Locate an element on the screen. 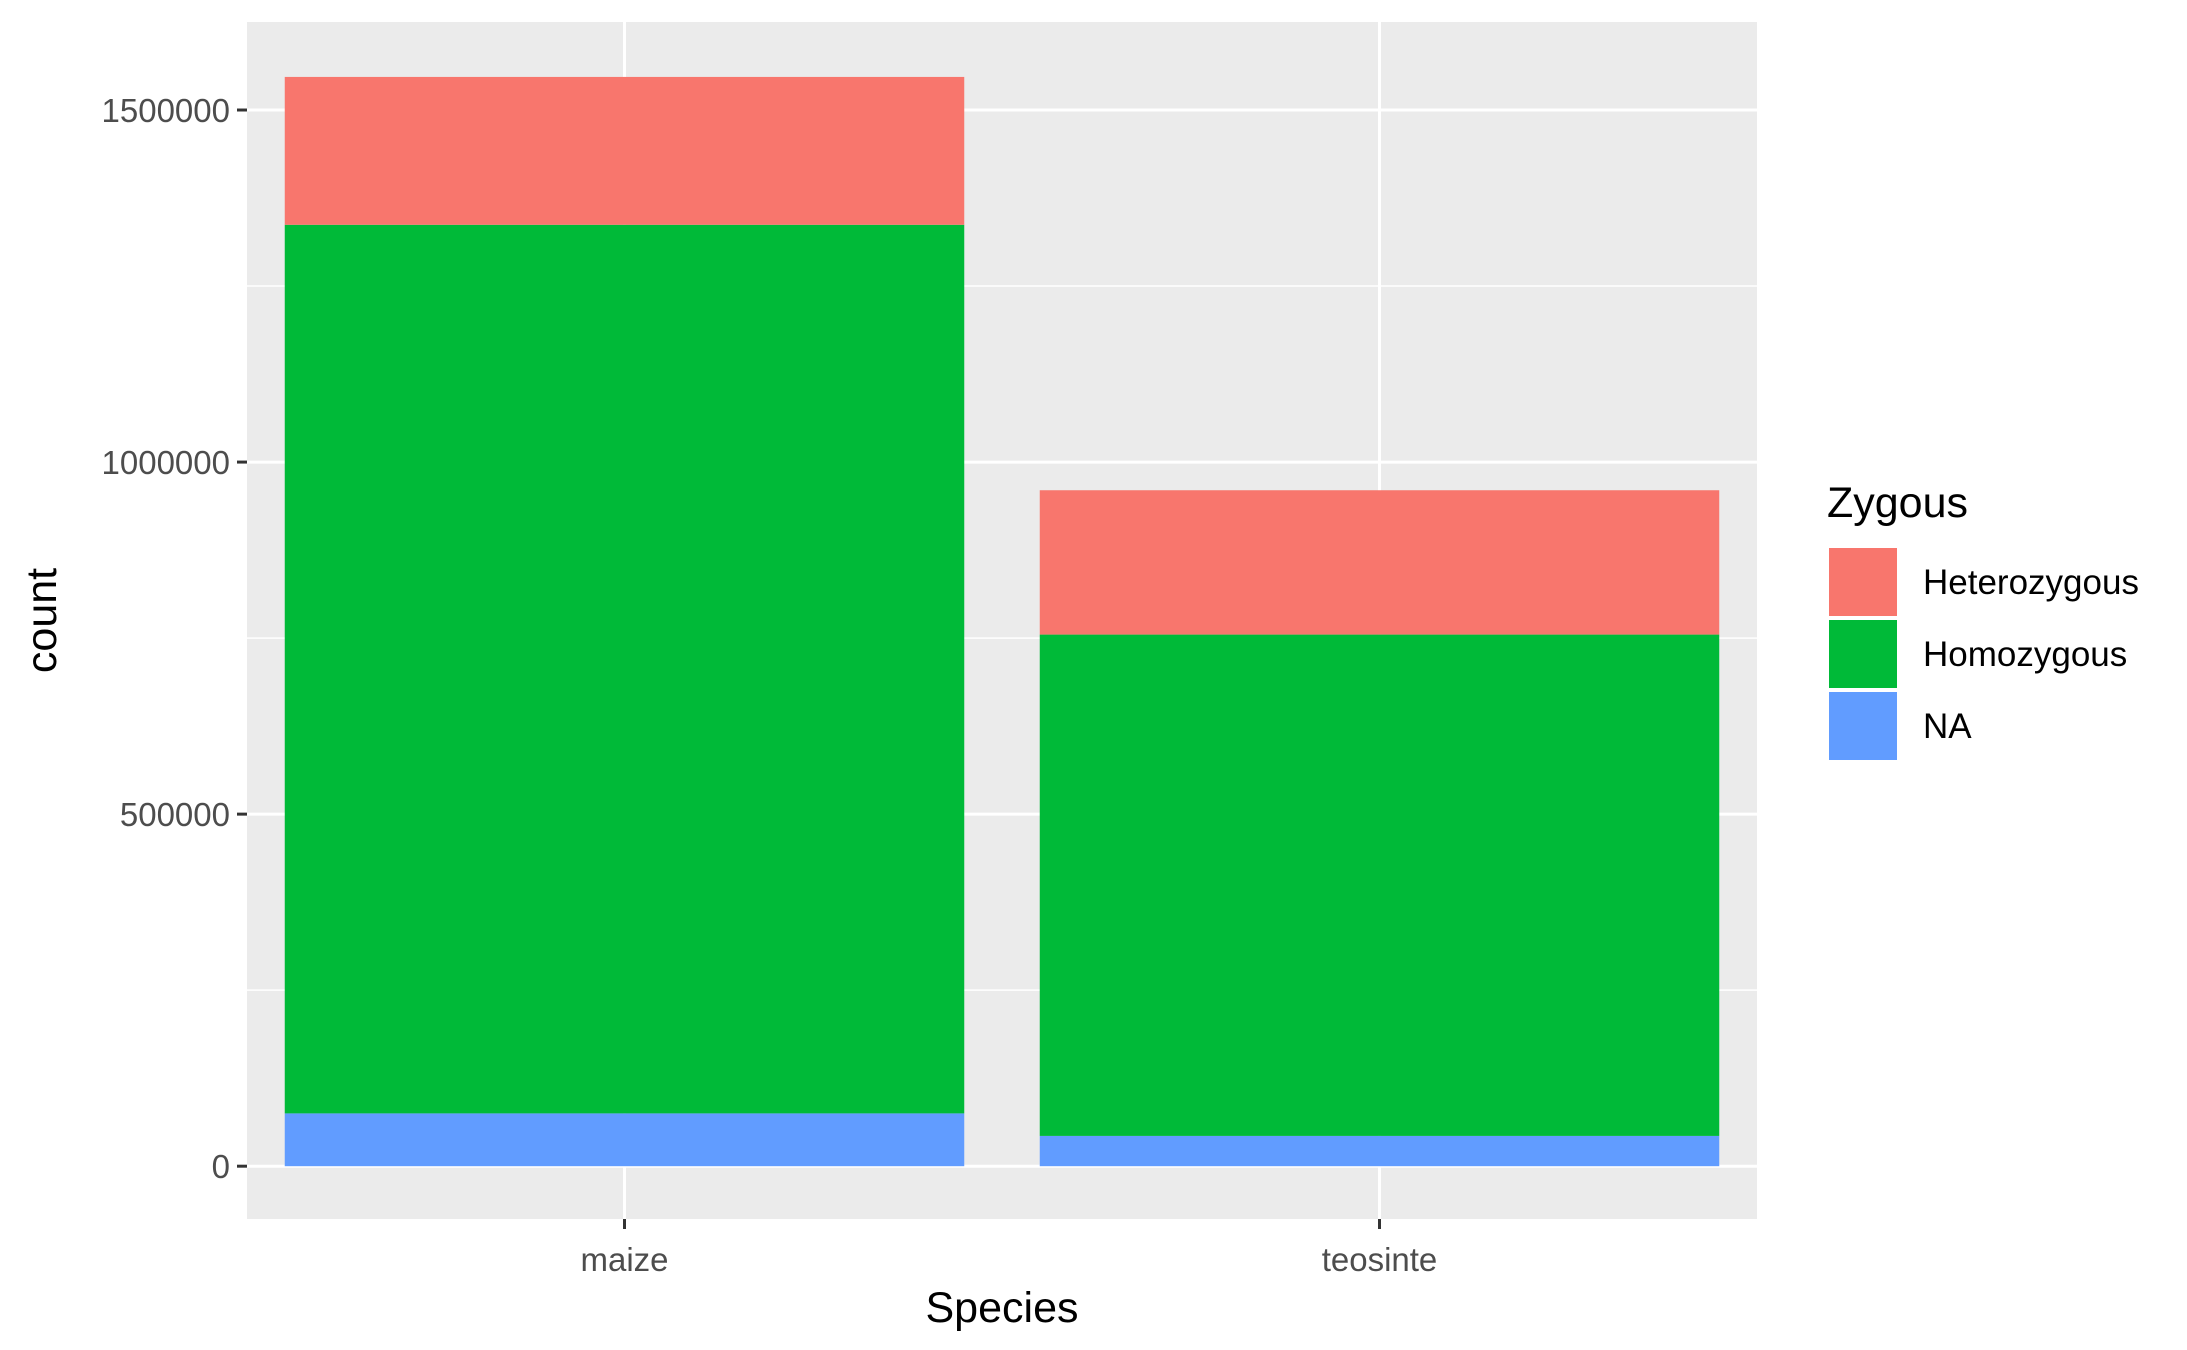 The height and width of the screenshot is (1350, 2187). legend-title: Zygous is located at coordinates (1897, 503).